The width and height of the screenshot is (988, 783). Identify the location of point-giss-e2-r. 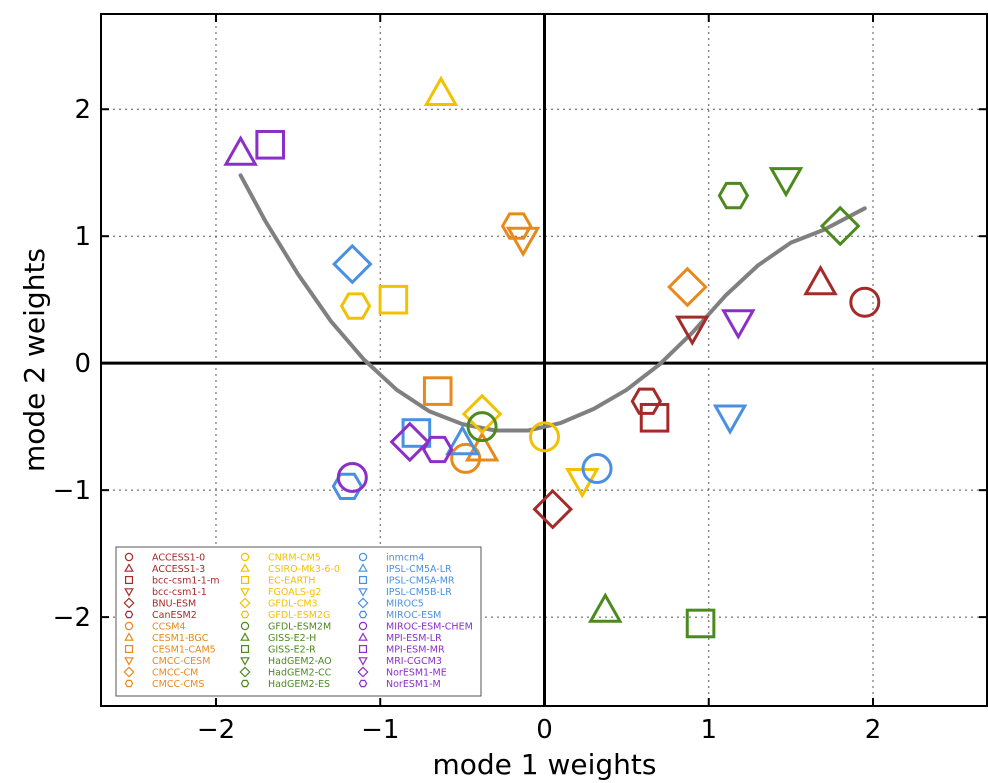
(700, 623).